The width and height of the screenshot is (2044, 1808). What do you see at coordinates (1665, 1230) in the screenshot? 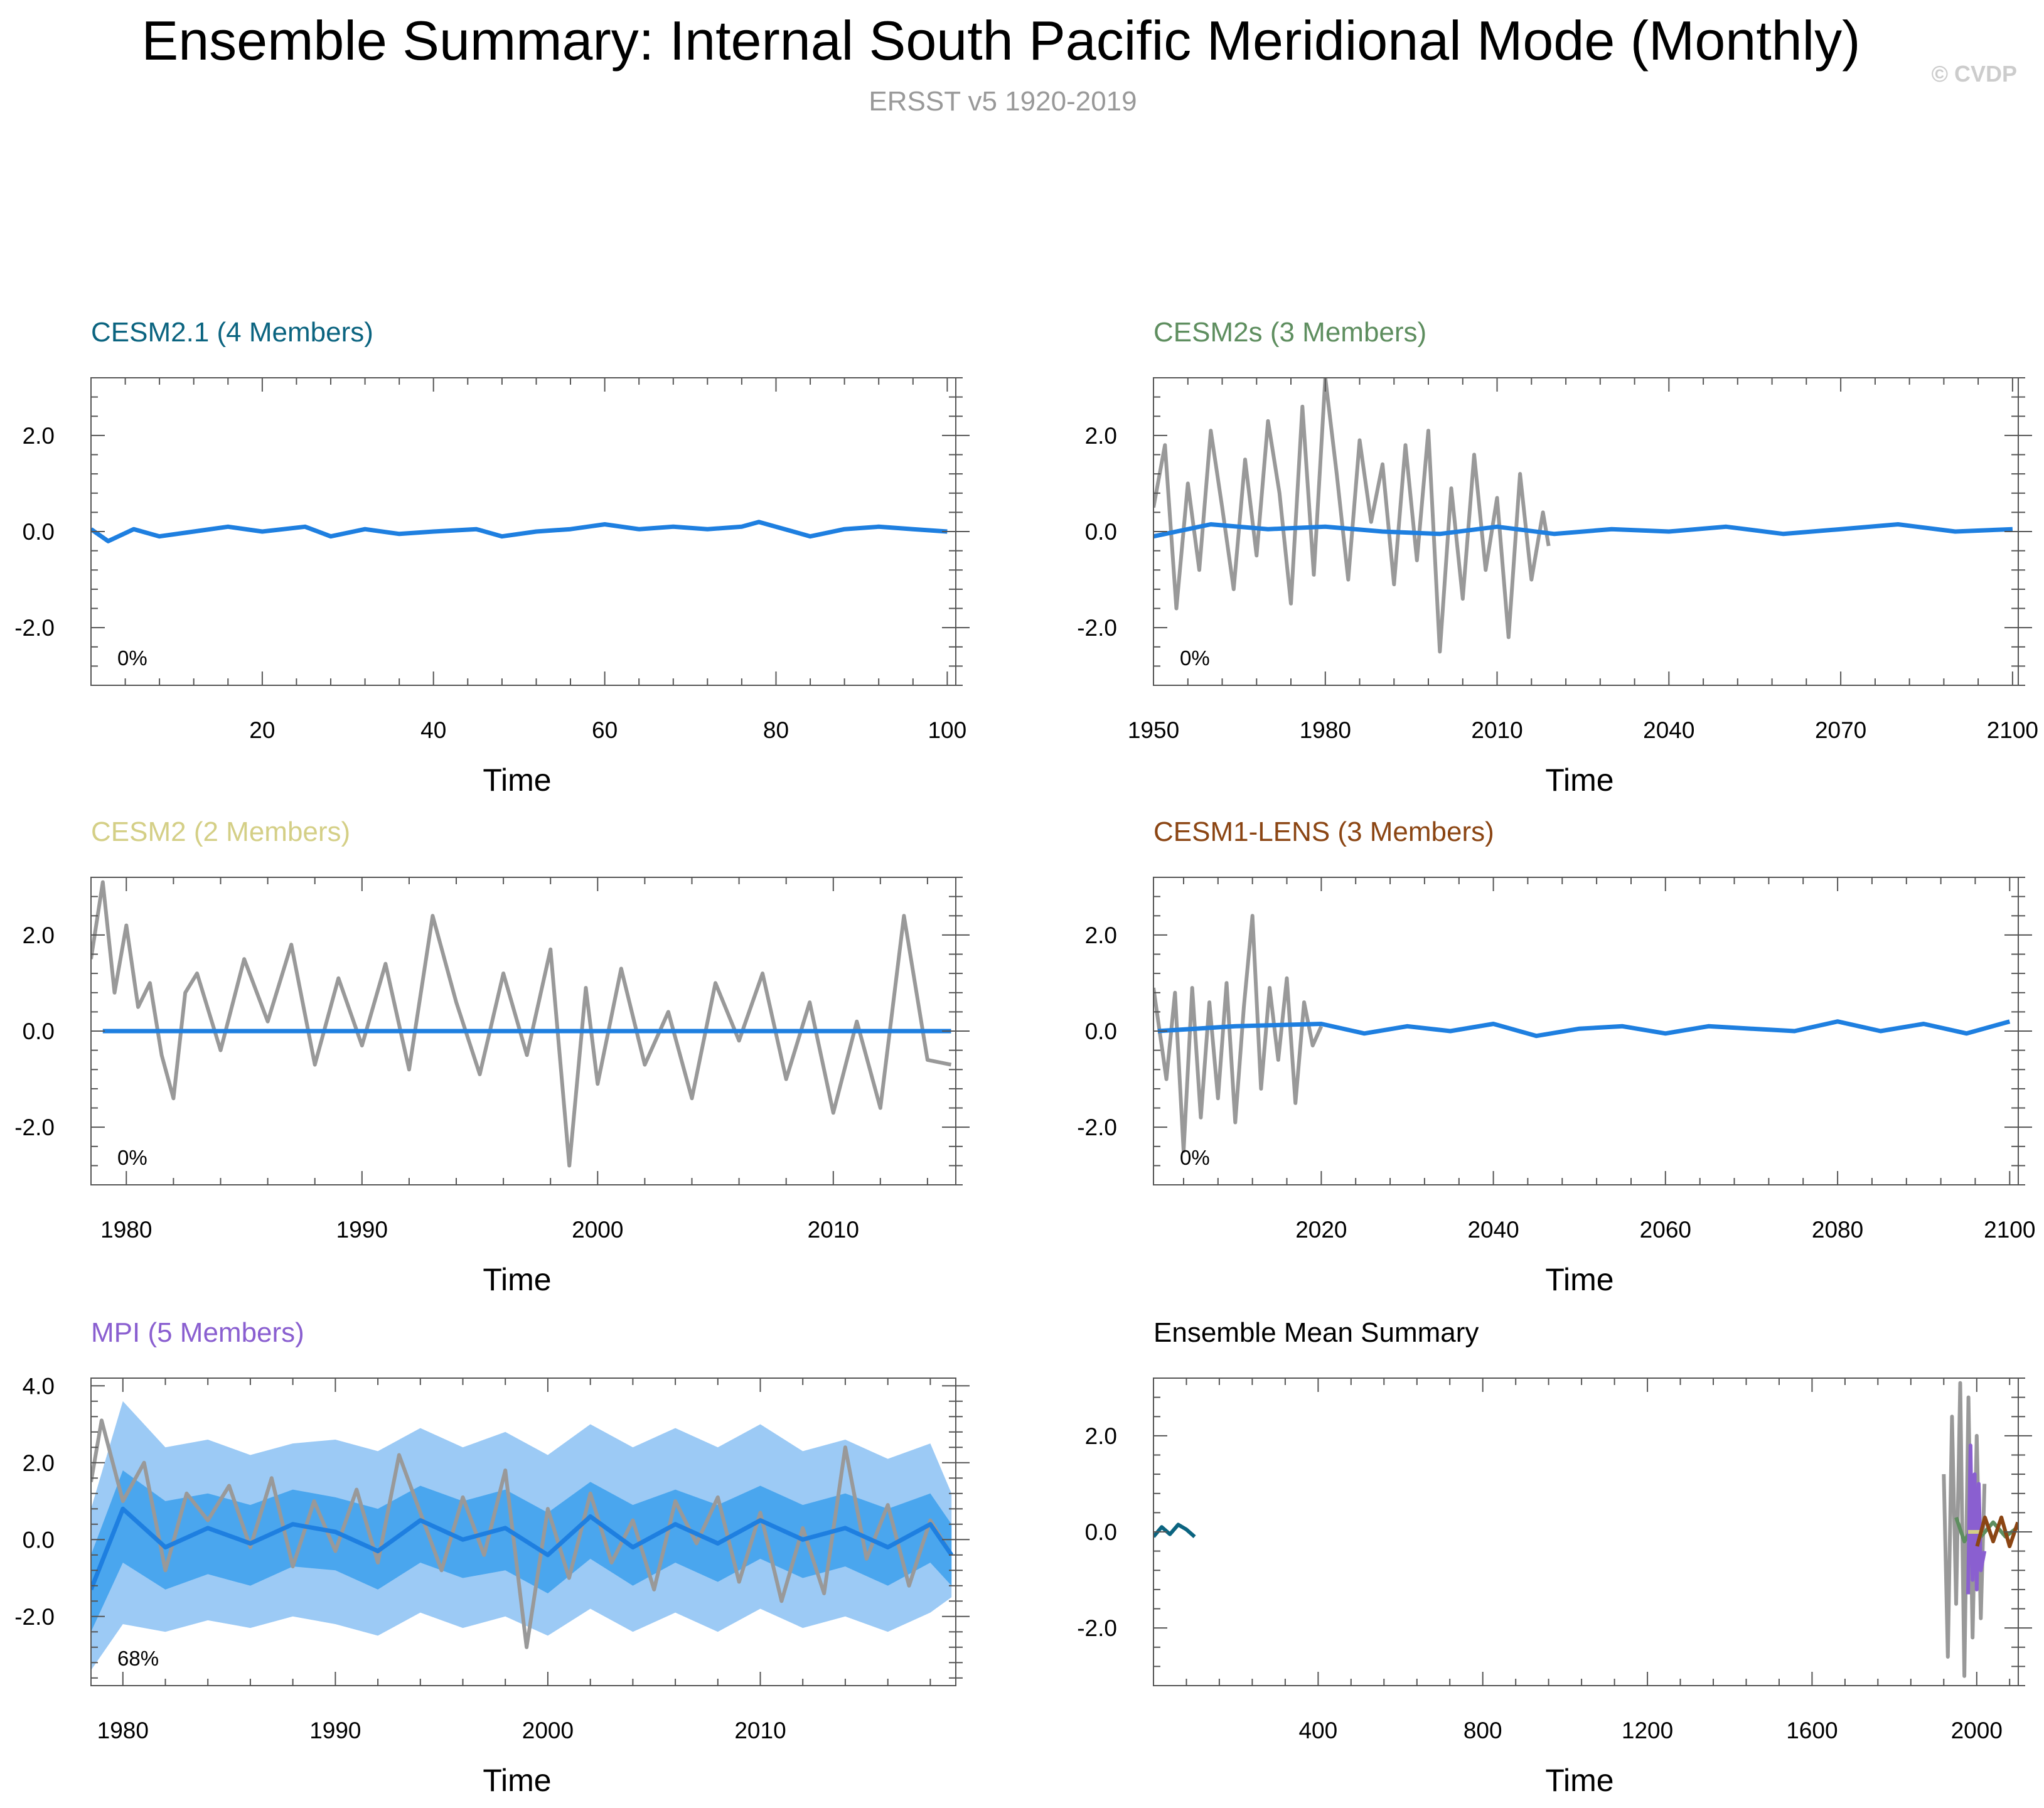
I see `x-tick-label: 2060` at bounding box center [1665, 1230].